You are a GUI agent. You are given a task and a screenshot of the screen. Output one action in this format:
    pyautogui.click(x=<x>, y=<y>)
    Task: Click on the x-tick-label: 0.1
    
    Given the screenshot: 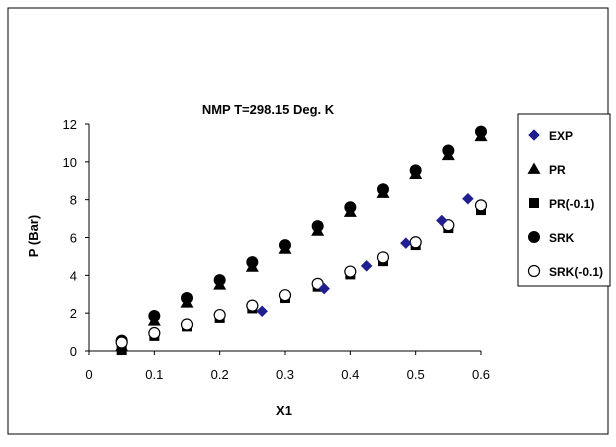 What is the action you would take?
    pyautogui.click(x=154, y=374)
    